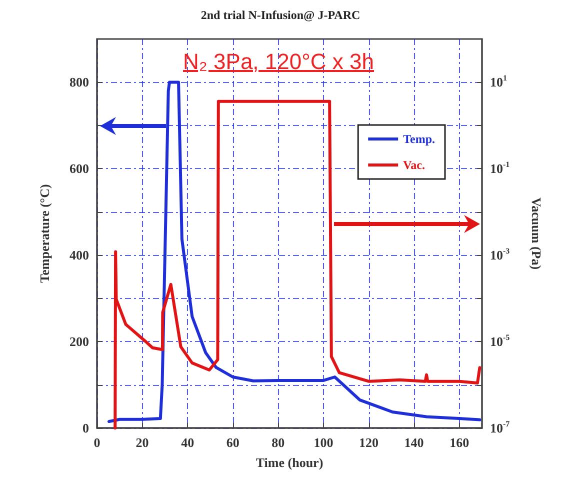 This screenshot has width=561, height=491. What do you see at coordinates (97, 442) in the screenshot?
I see `x-tick-label: 0` at bounding box center [97, 442].